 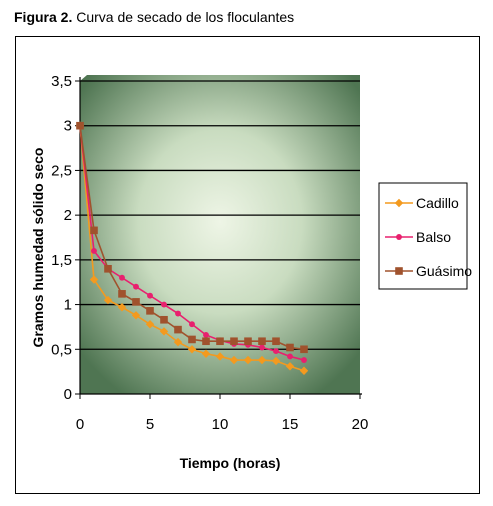 What do you see at coordinates (68, 126) in the screenshot?
I see `y-tick-label: 3` at bounding box center [68, 126].